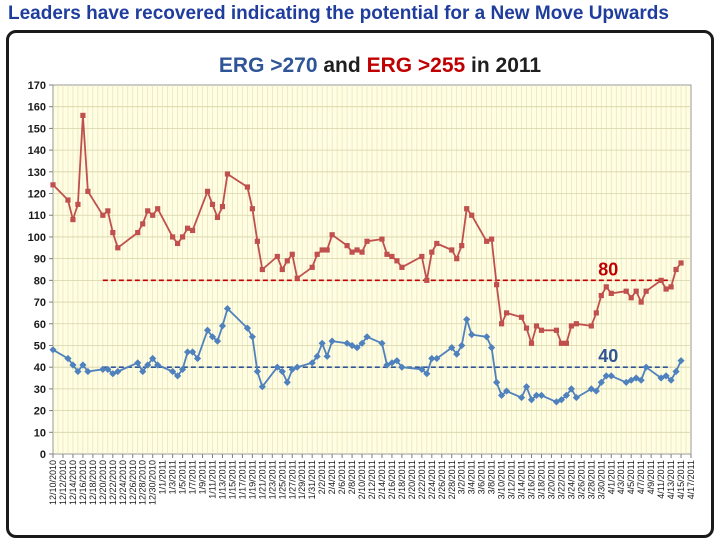  Describe the element at coordinates (608, 356) in the screenshot. I see `reference-label-40: 40` at that location.